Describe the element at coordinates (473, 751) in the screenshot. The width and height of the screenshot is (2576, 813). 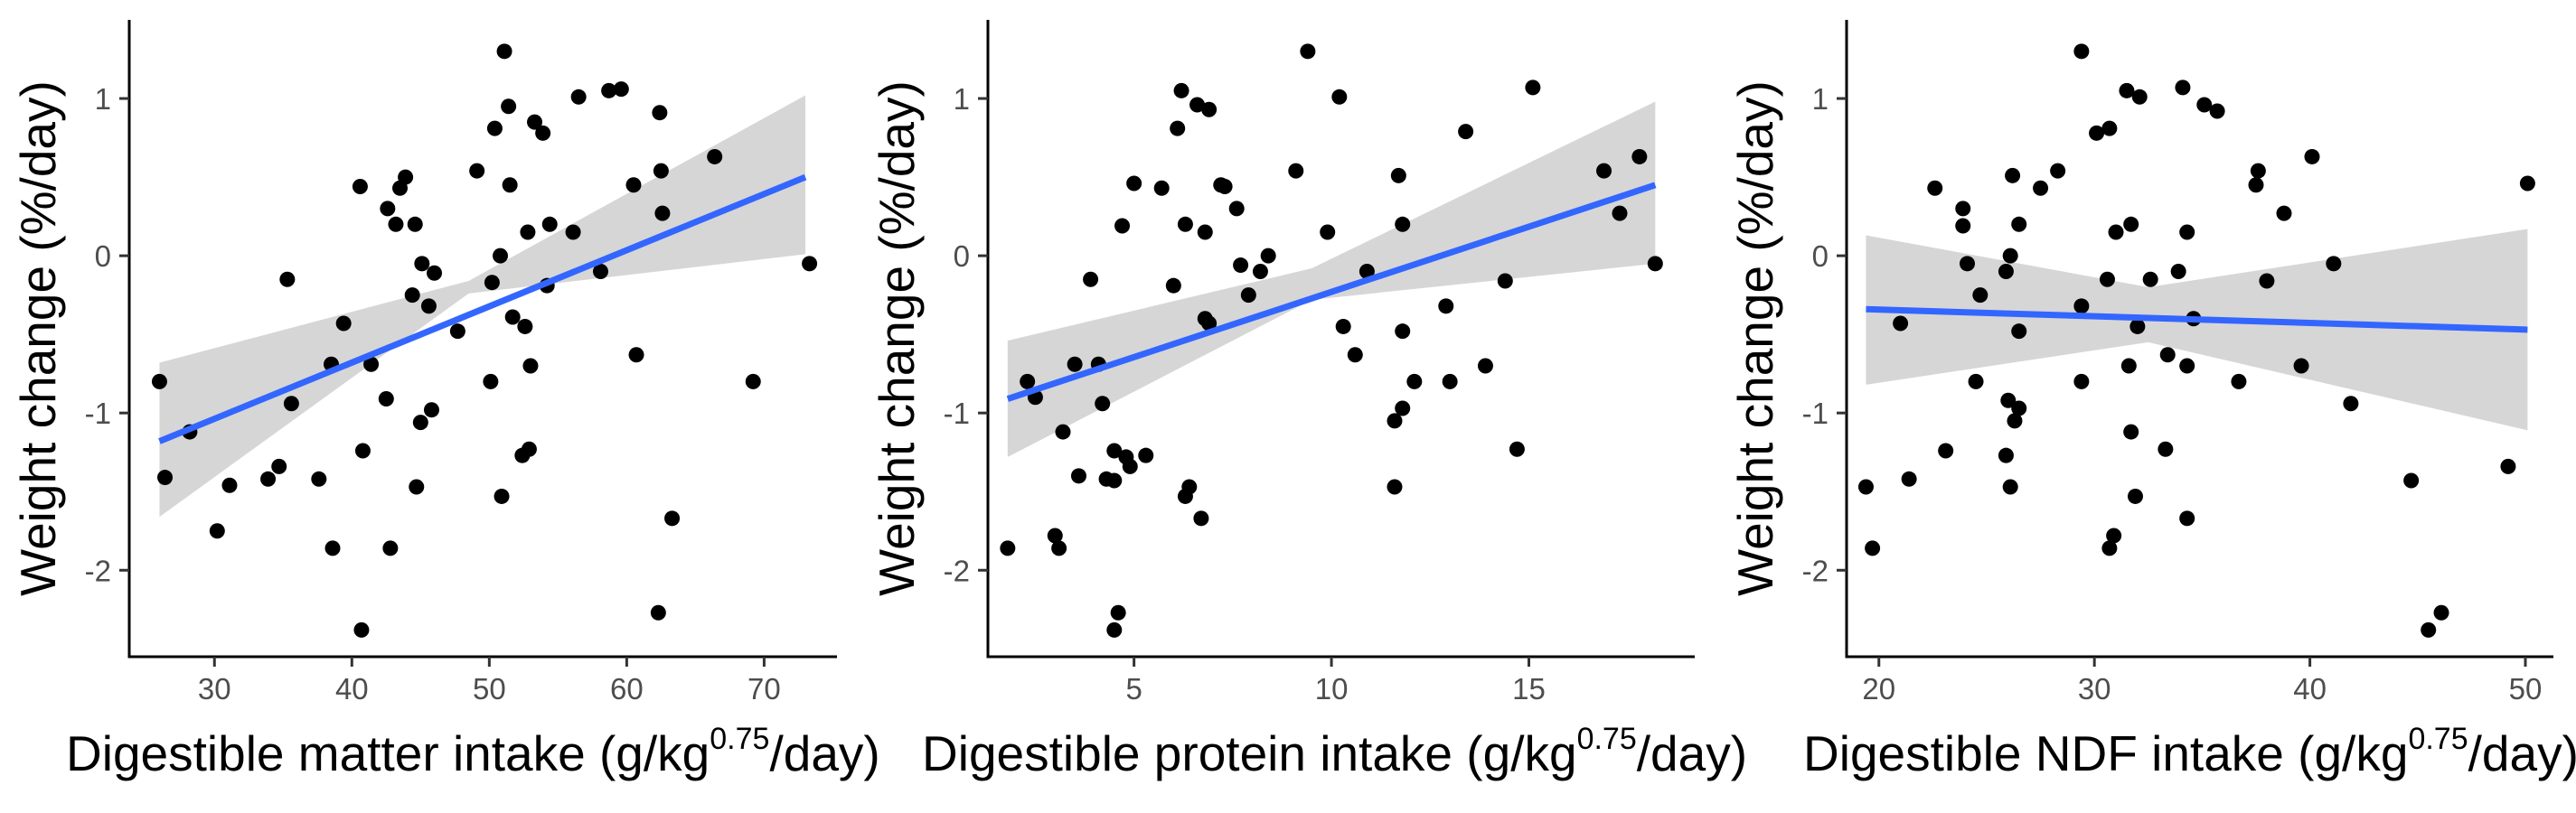
I see `x-axis-title: Digestible matter intake (g/kg0.75/day)` at that location.